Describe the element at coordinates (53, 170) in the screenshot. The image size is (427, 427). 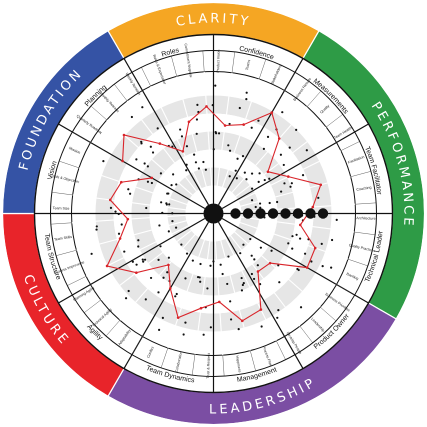
I see `category-label: Vision` at that location.